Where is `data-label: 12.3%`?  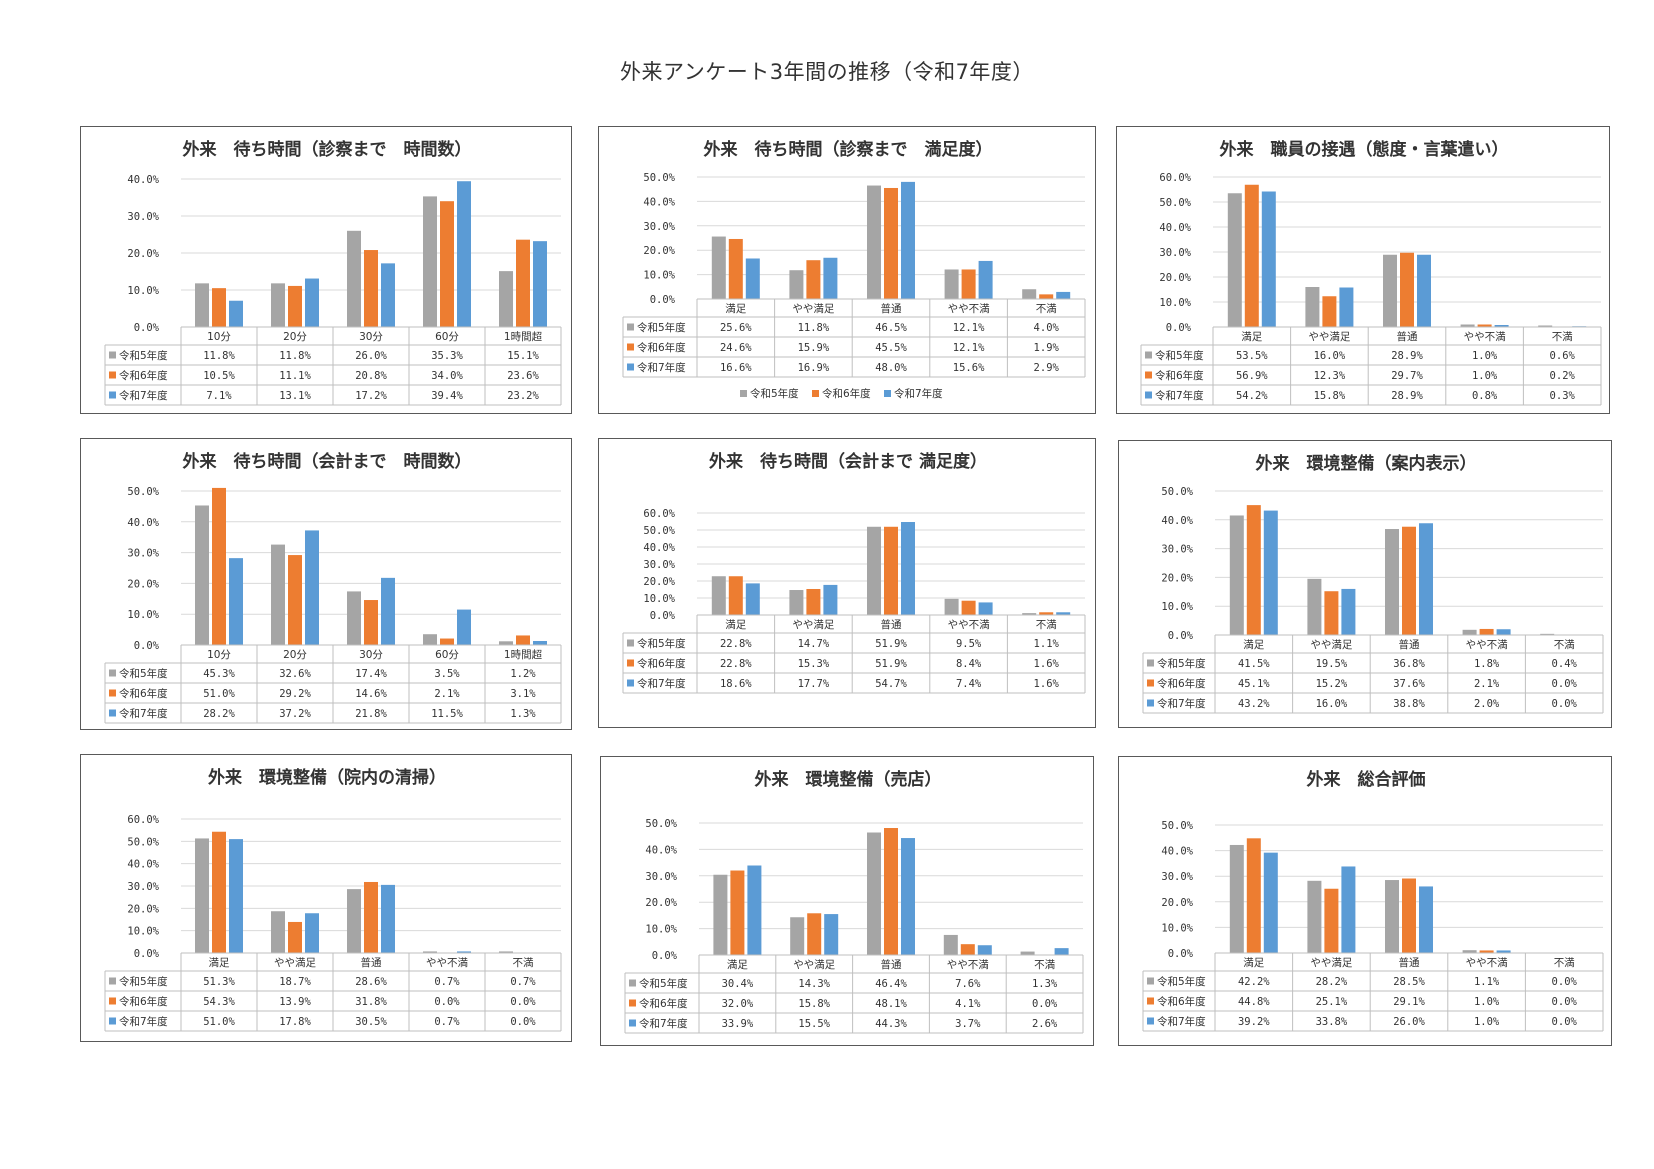
data-label: 12.3% is located at coordinates (1330, 376).